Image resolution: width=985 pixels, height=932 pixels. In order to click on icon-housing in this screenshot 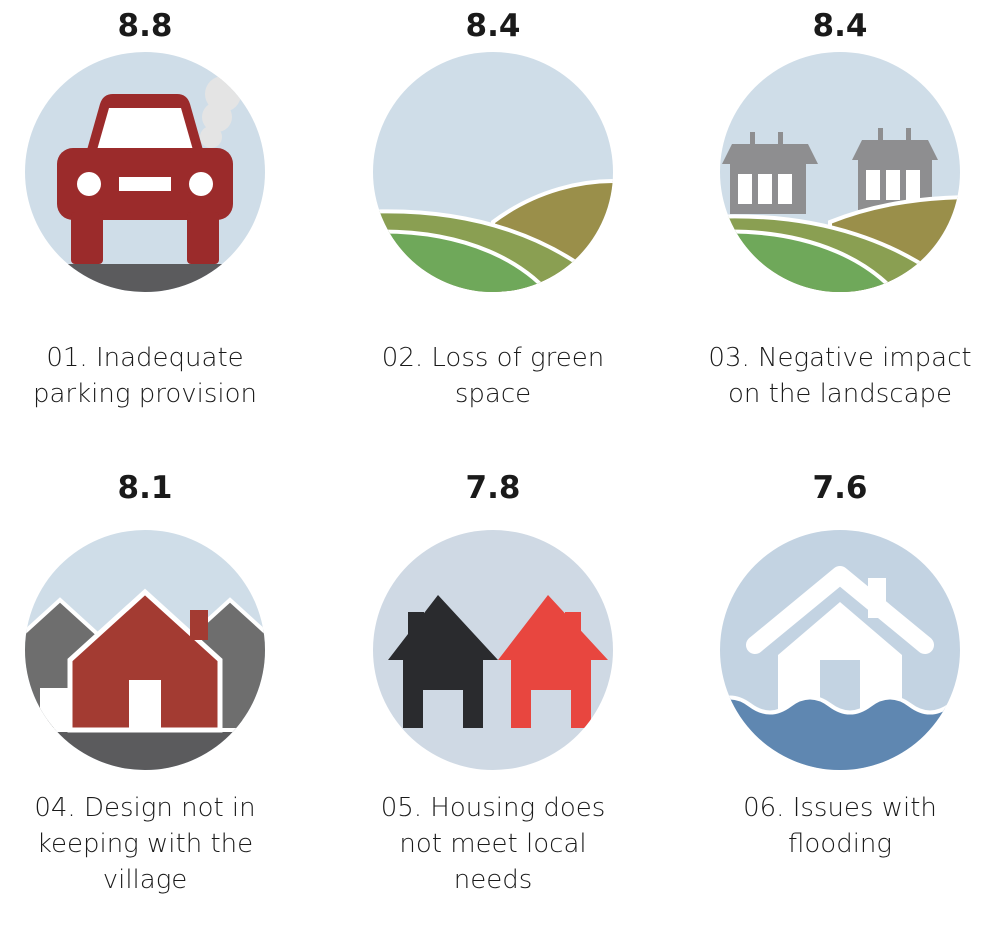, I will do `click(493, 650)`.